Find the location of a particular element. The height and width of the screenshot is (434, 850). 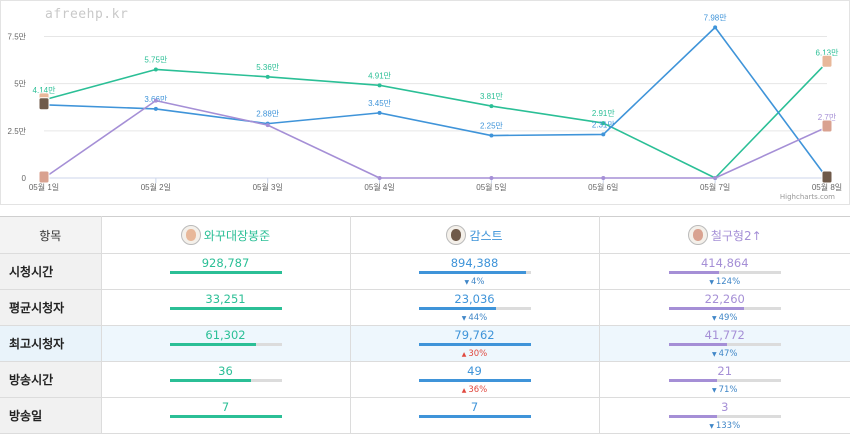

metric-value: 23,036 is located at coordinates (475, 299).